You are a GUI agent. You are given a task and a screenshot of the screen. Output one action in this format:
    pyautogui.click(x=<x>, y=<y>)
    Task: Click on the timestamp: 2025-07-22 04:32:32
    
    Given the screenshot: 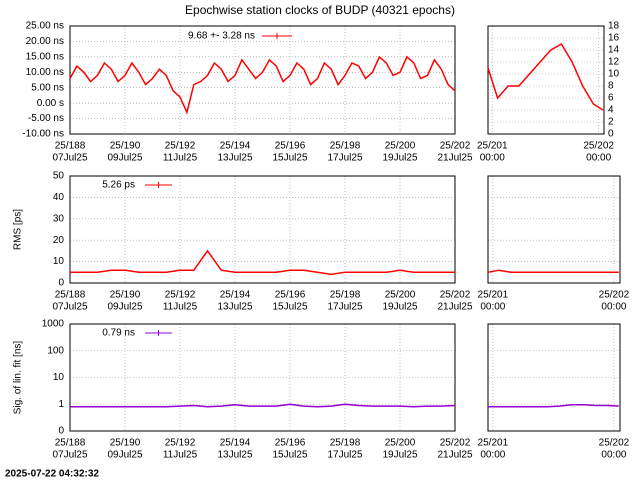 What is the action you would take?
    pyautogui.click(x=52, y=474)
    